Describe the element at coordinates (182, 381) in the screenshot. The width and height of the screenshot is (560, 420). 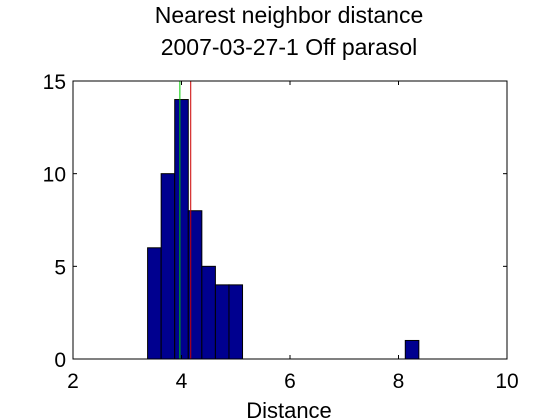
I see `x-tick-label: 4` at that location.